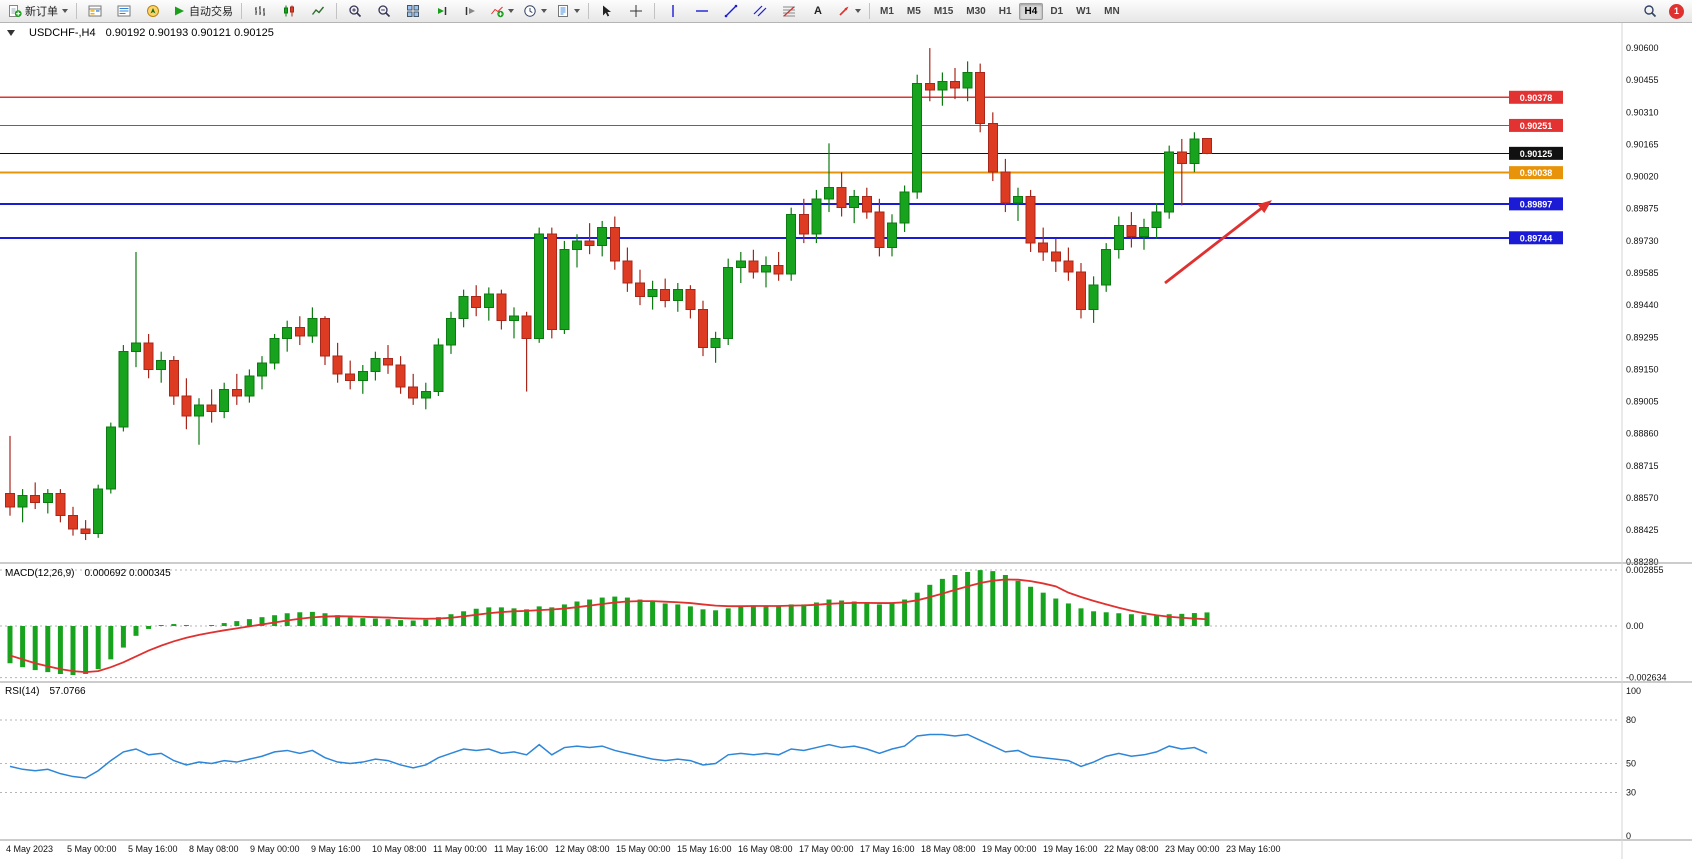  I want to click on svg-text: 19 May 16:00, so click(1070, 849).